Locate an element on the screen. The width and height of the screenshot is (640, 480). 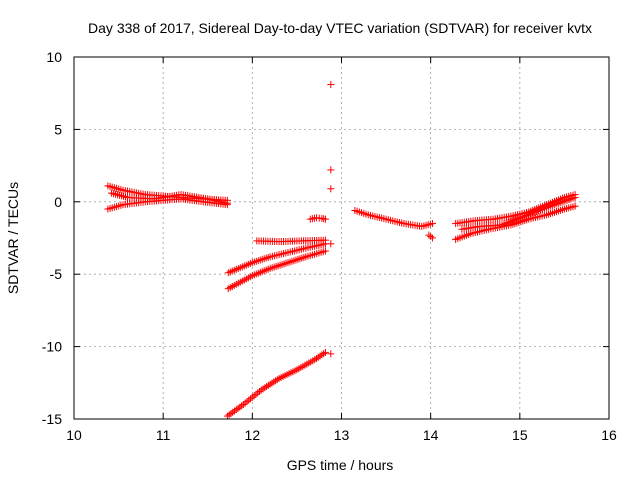
y-axis-label: SDTVAR / TECUs is located at coordinates (13, 238).